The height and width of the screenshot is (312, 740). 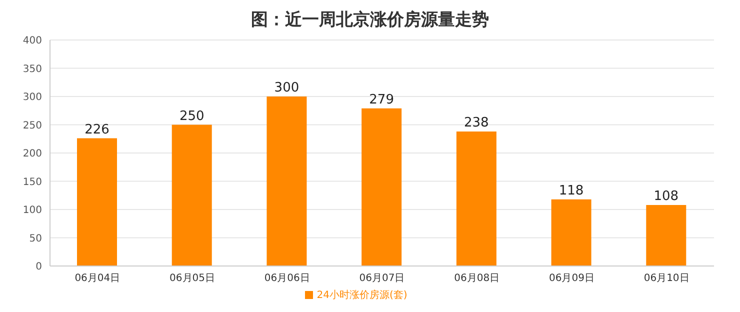 I want to click on data-label: 250, so click(x=191, y=116).